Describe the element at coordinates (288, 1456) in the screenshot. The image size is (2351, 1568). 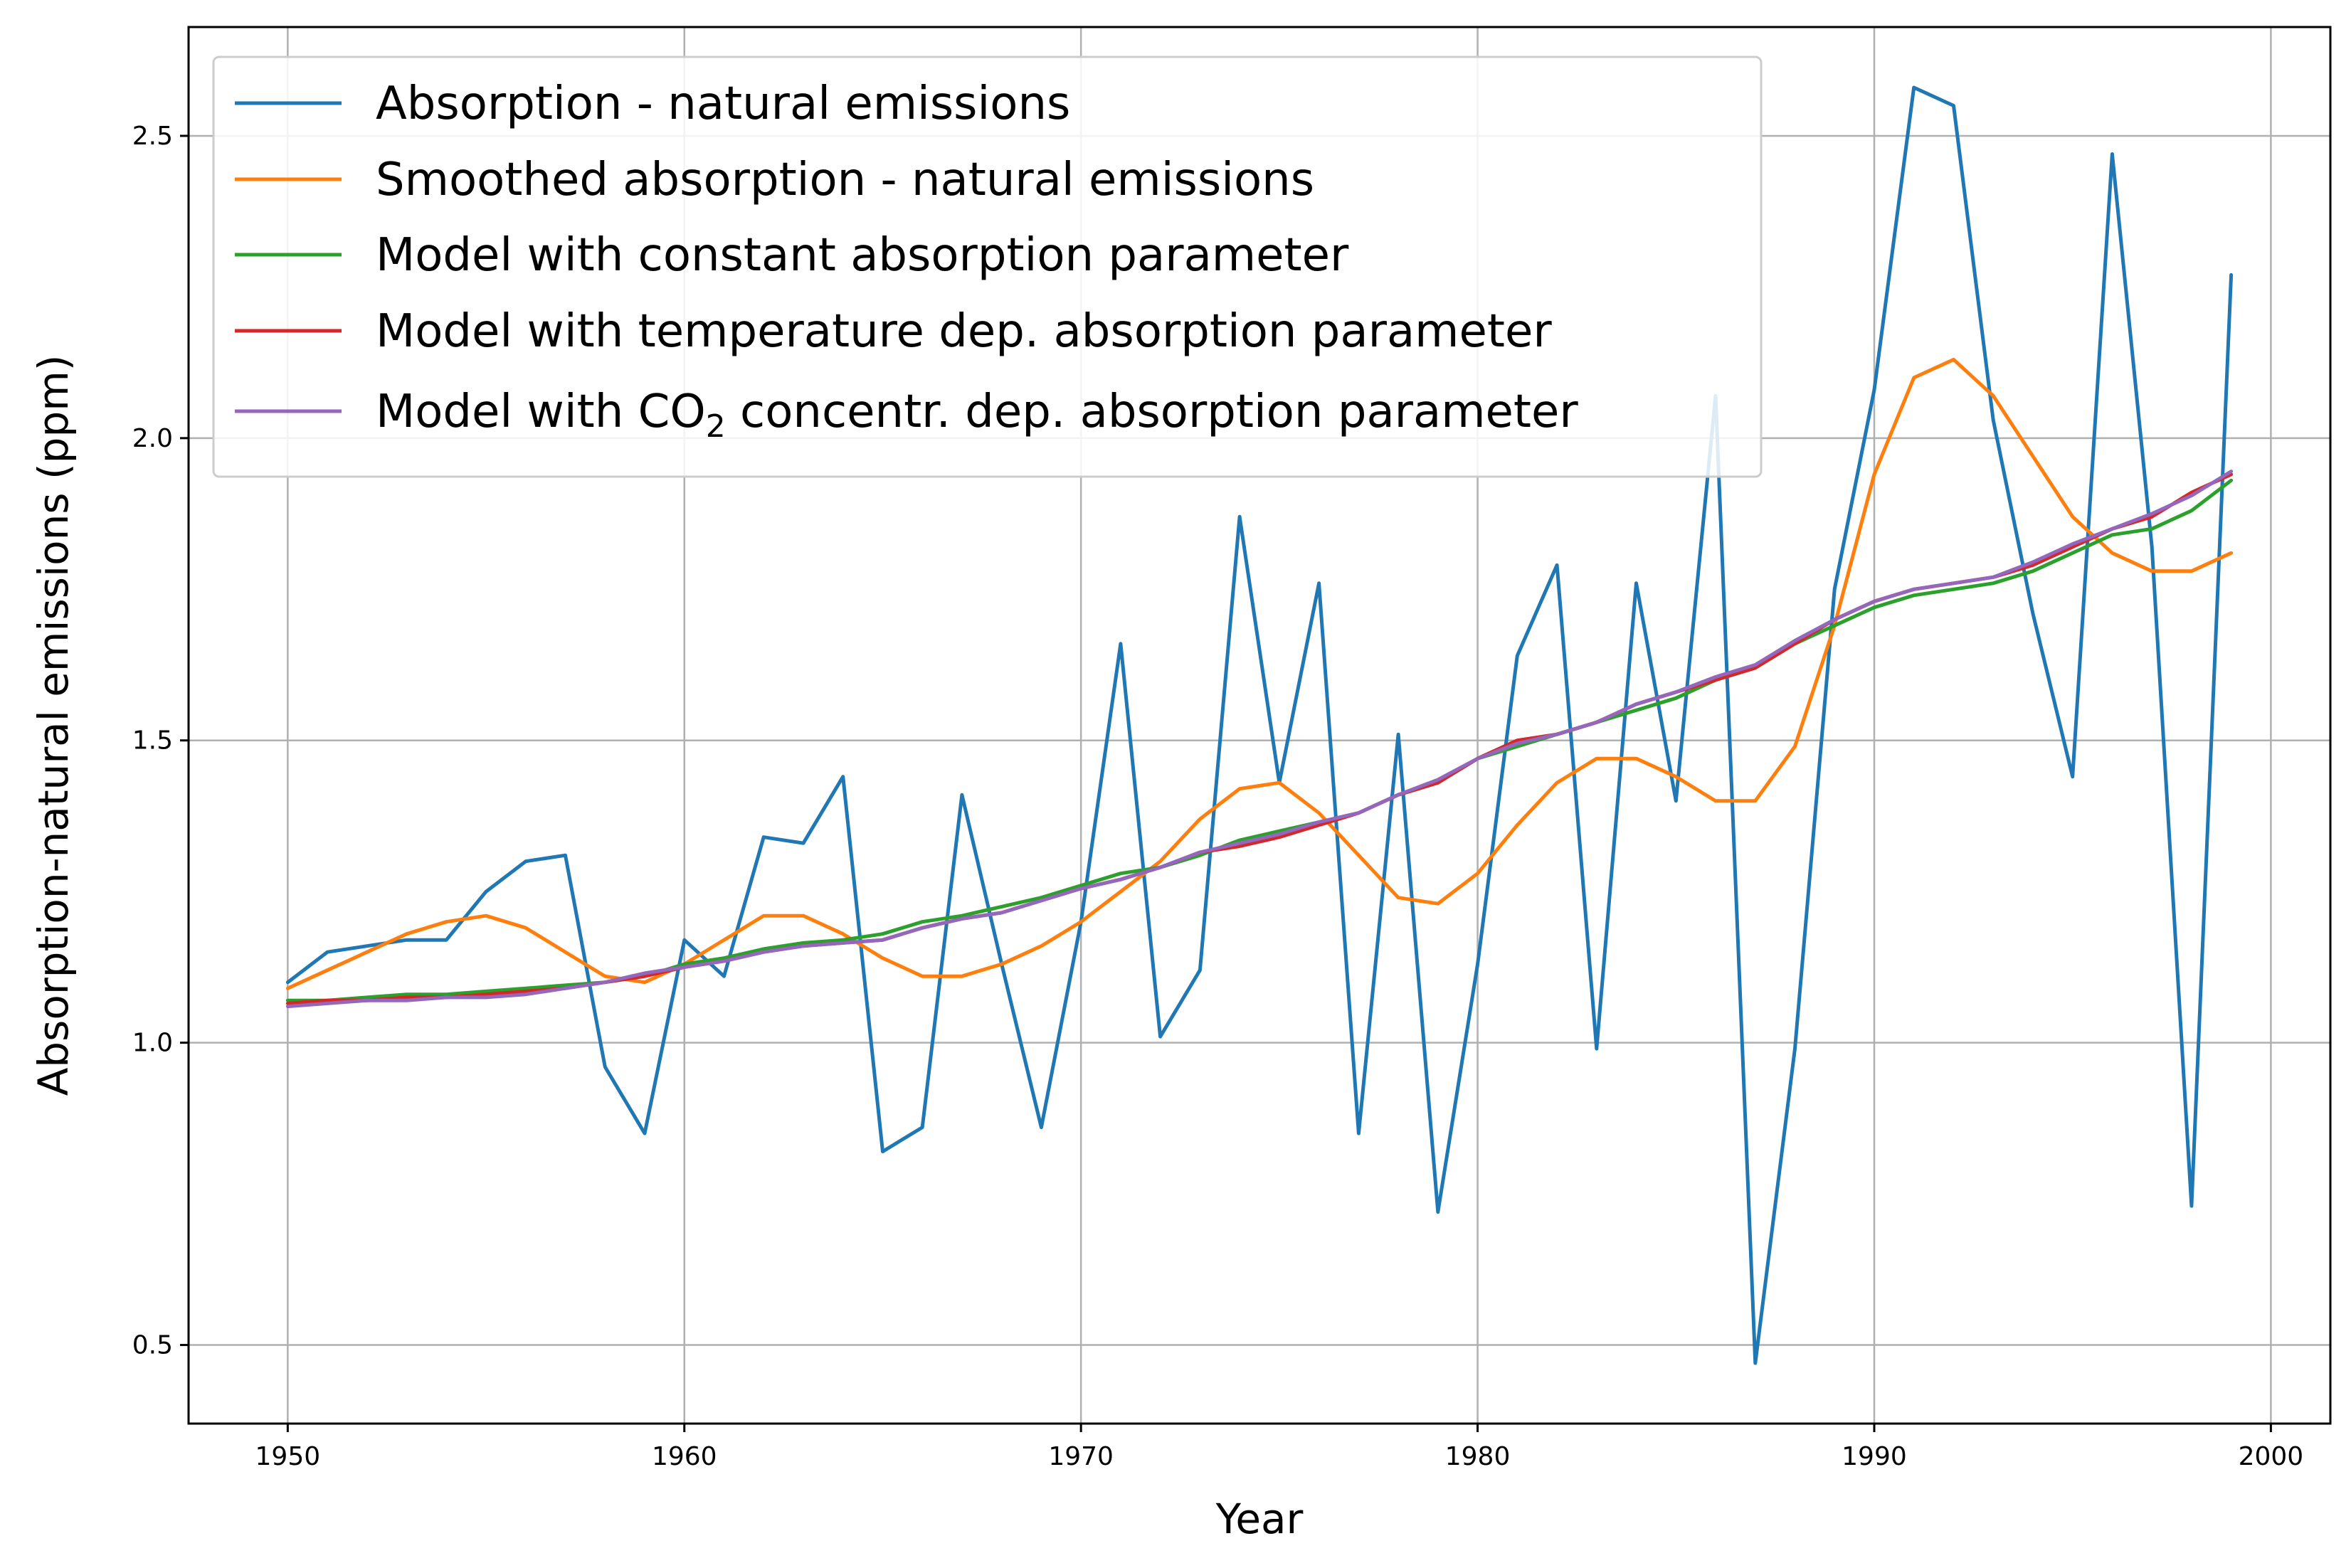
I see `x-tick-label: 1950` at that location.